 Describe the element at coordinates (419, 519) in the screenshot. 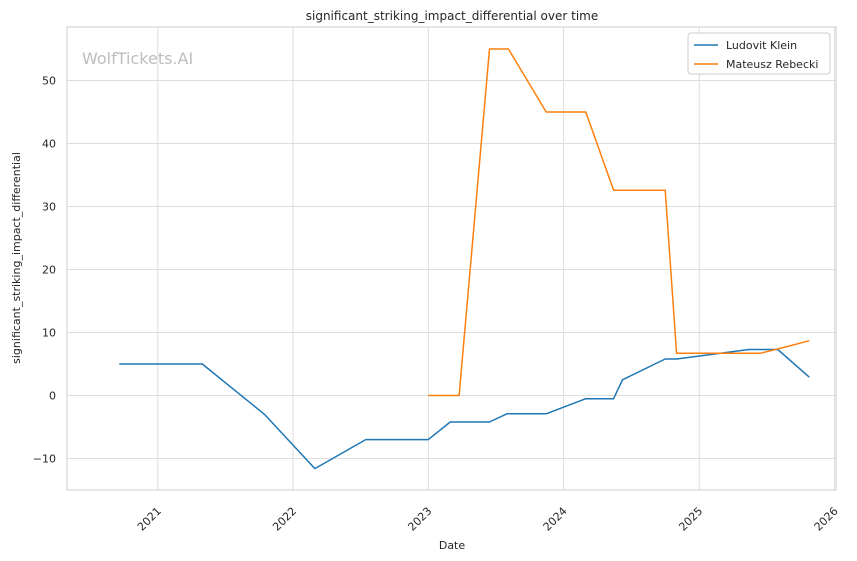

I see `x-tick-label: 2023` at that location.